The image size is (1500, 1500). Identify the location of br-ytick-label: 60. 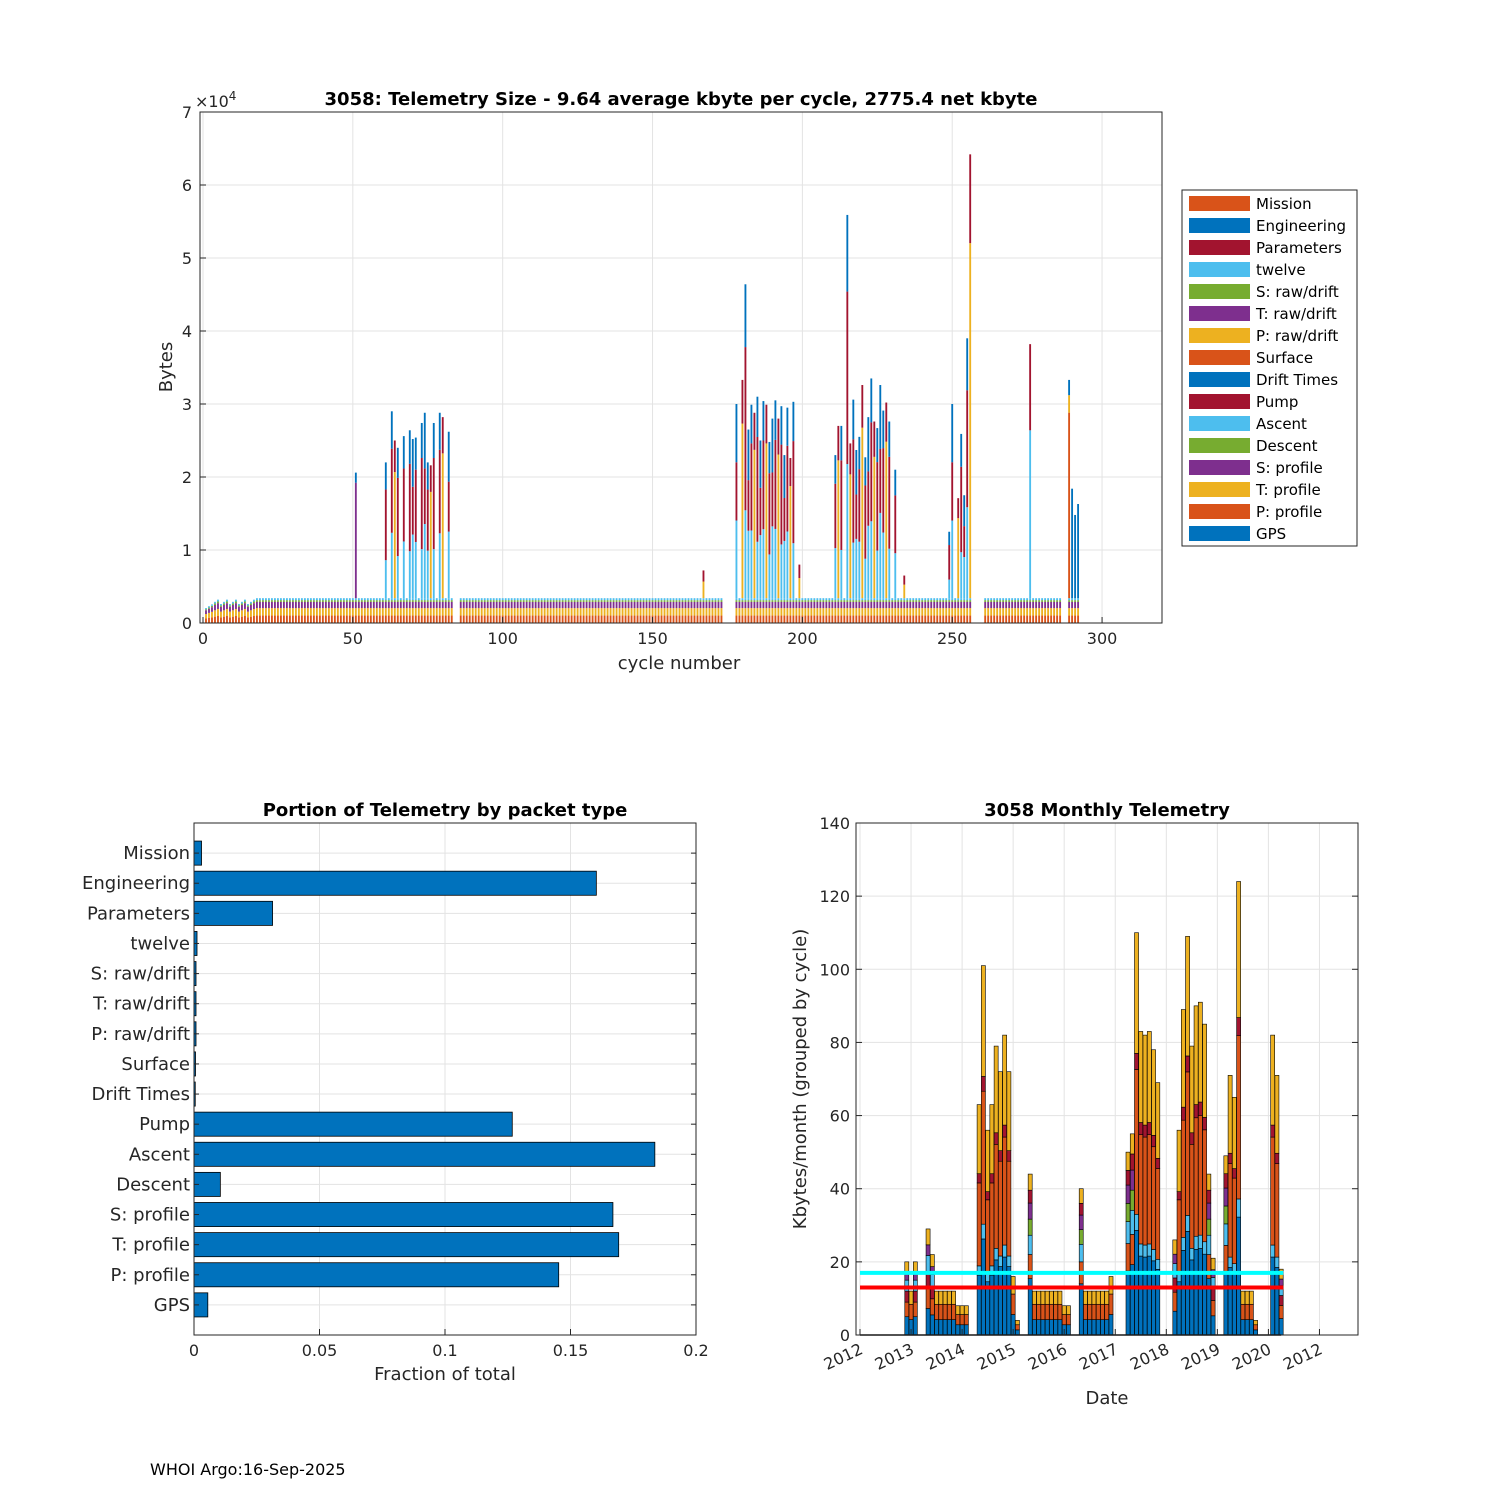
(840, 1116).